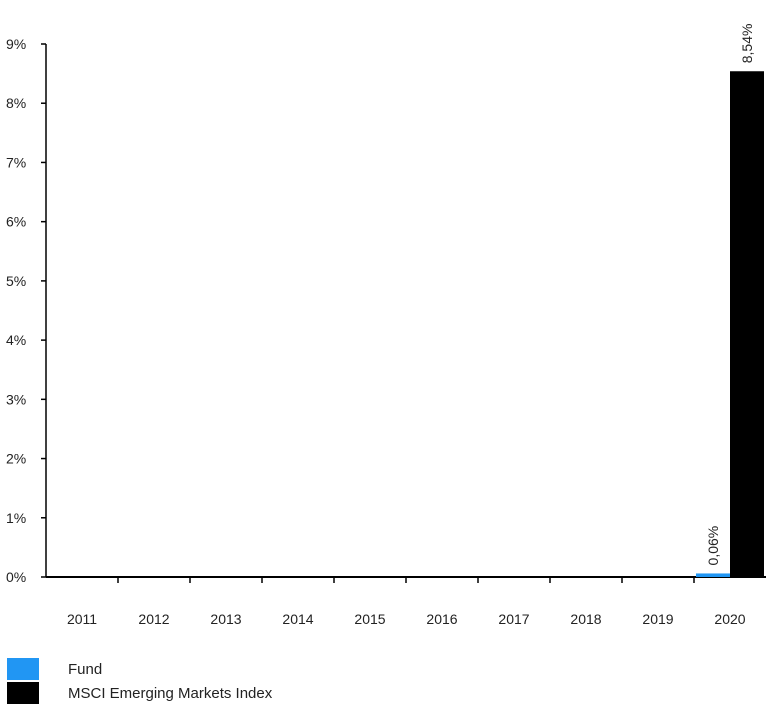 This screenshot has width=766, height=708. I want to click on x-tick-label: 2017, so click(513, 619).